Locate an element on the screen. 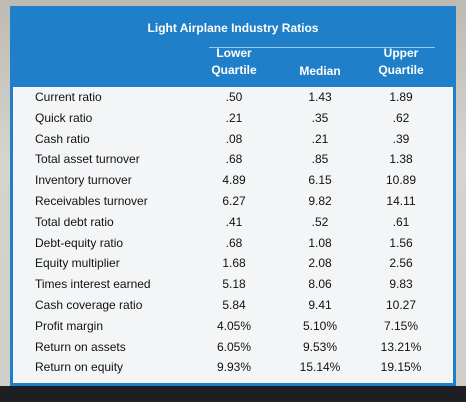 The image size is (466, 402). table-row: Equity multiplier 1.68 2.08 2.56 is located at coordinates (233, 263).